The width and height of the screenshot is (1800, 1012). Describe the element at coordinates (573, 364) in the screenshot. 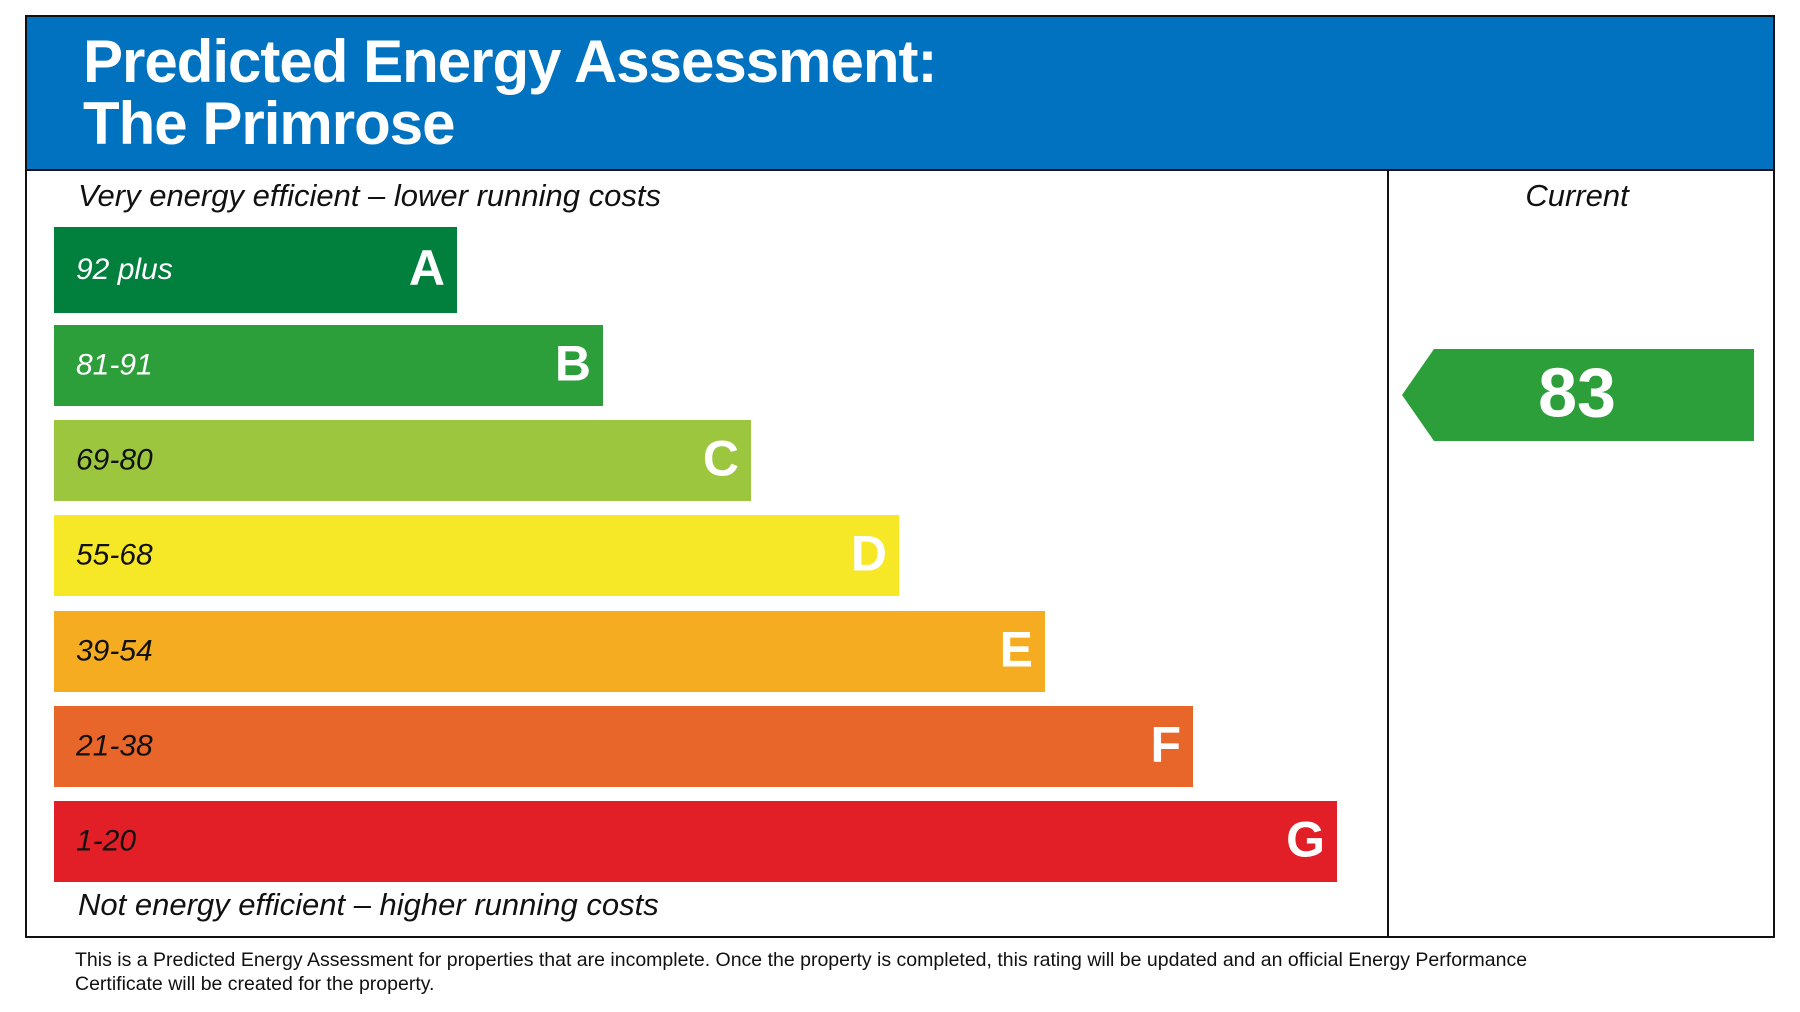

I see `band-letter: B` at that location.